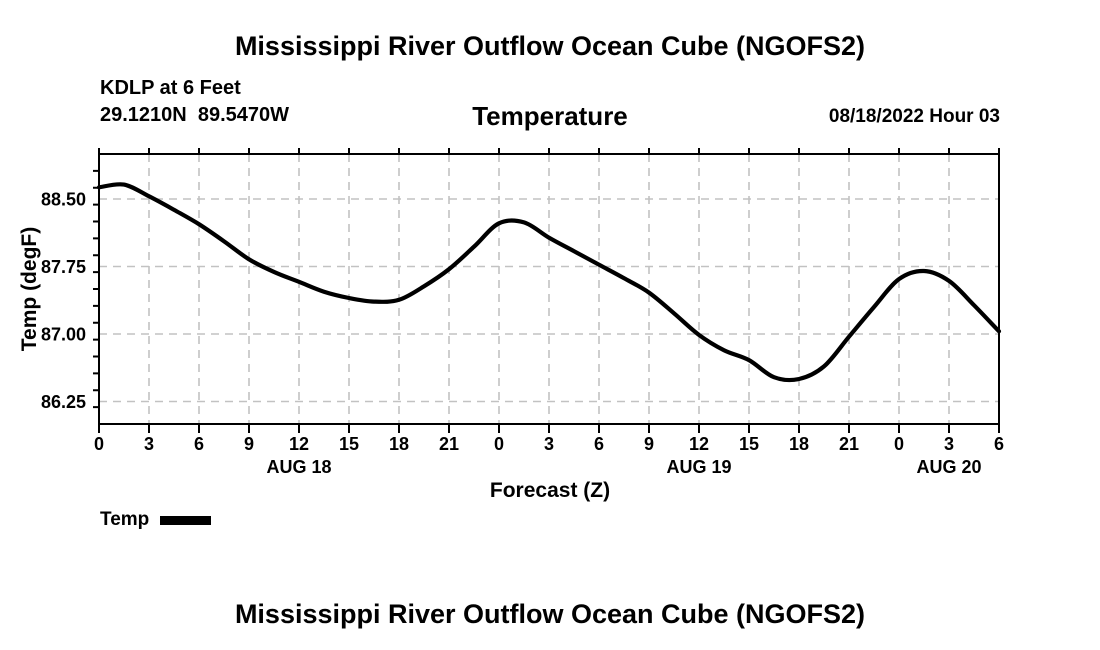 This screenshot has width=1100, height=650. I want to click on y-tick-label: 87.00, so click(63, 335).